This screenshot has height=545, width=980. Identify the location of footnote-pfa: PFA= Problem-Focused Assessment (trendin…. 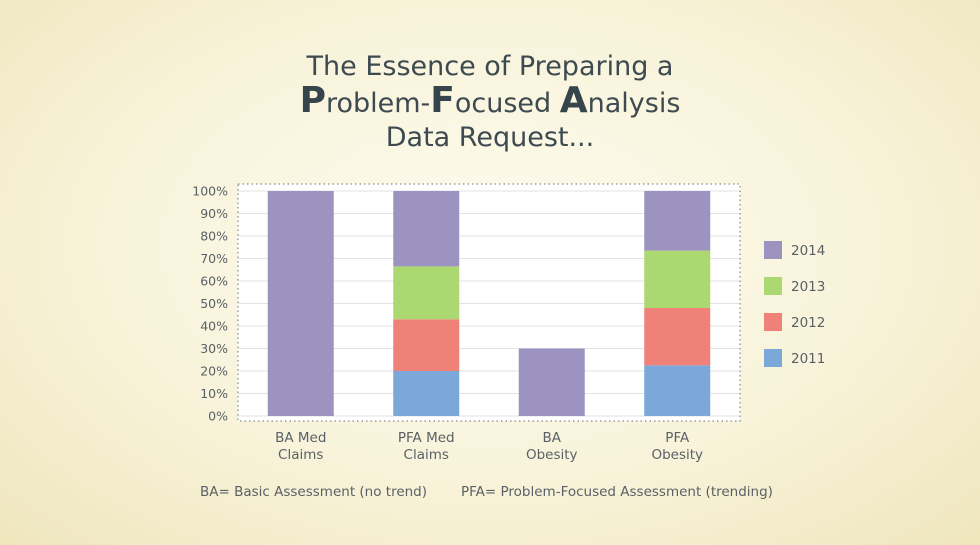
(617, 492).